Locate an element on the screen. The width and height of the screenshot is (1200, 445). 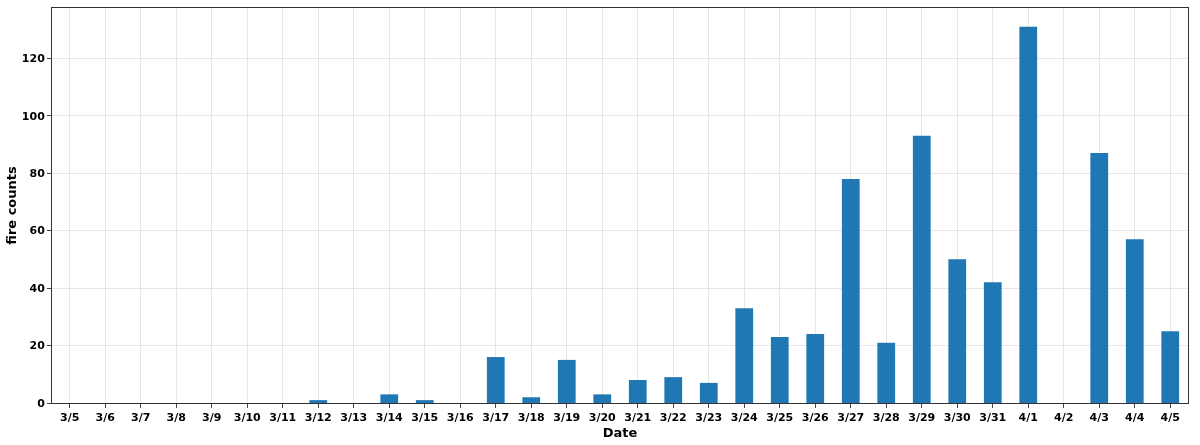
x-tick-label: 3/30 is located at coordinates (957, 418).